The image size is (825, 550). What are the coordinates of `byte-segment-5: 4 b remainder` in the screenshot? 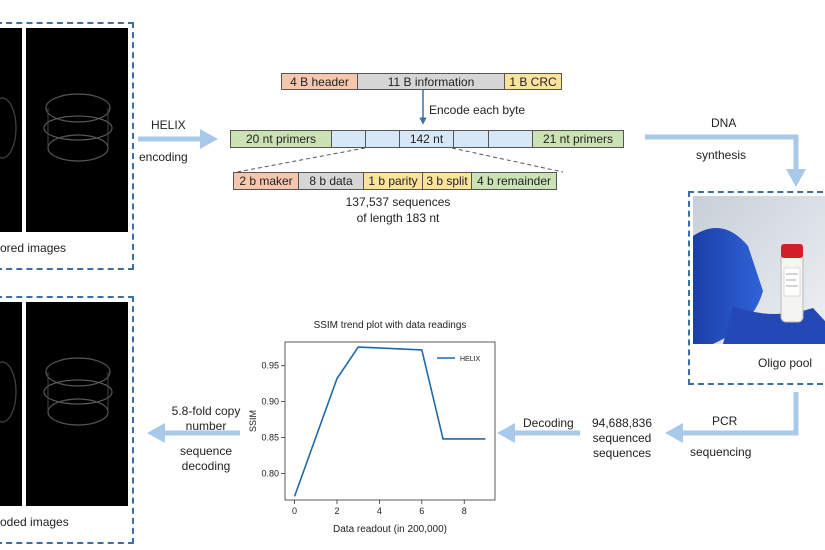 It's located at (514, 181).